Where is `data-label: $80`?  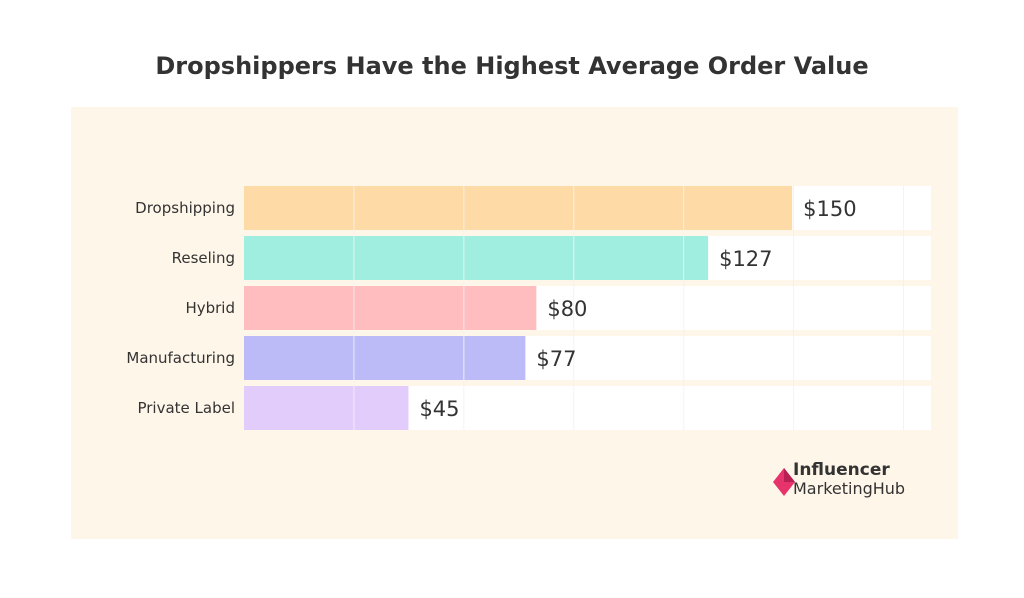
data-label: $80 is located at coordinates (567, 309).